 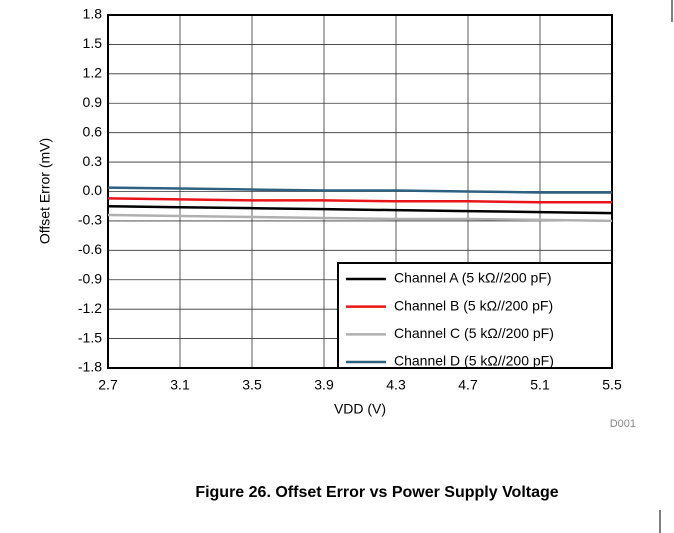 What do you see at coordinates (93, 73) in the screenshot?
I see `y-tick-label: 1.2` at bounding box center [93, 73].